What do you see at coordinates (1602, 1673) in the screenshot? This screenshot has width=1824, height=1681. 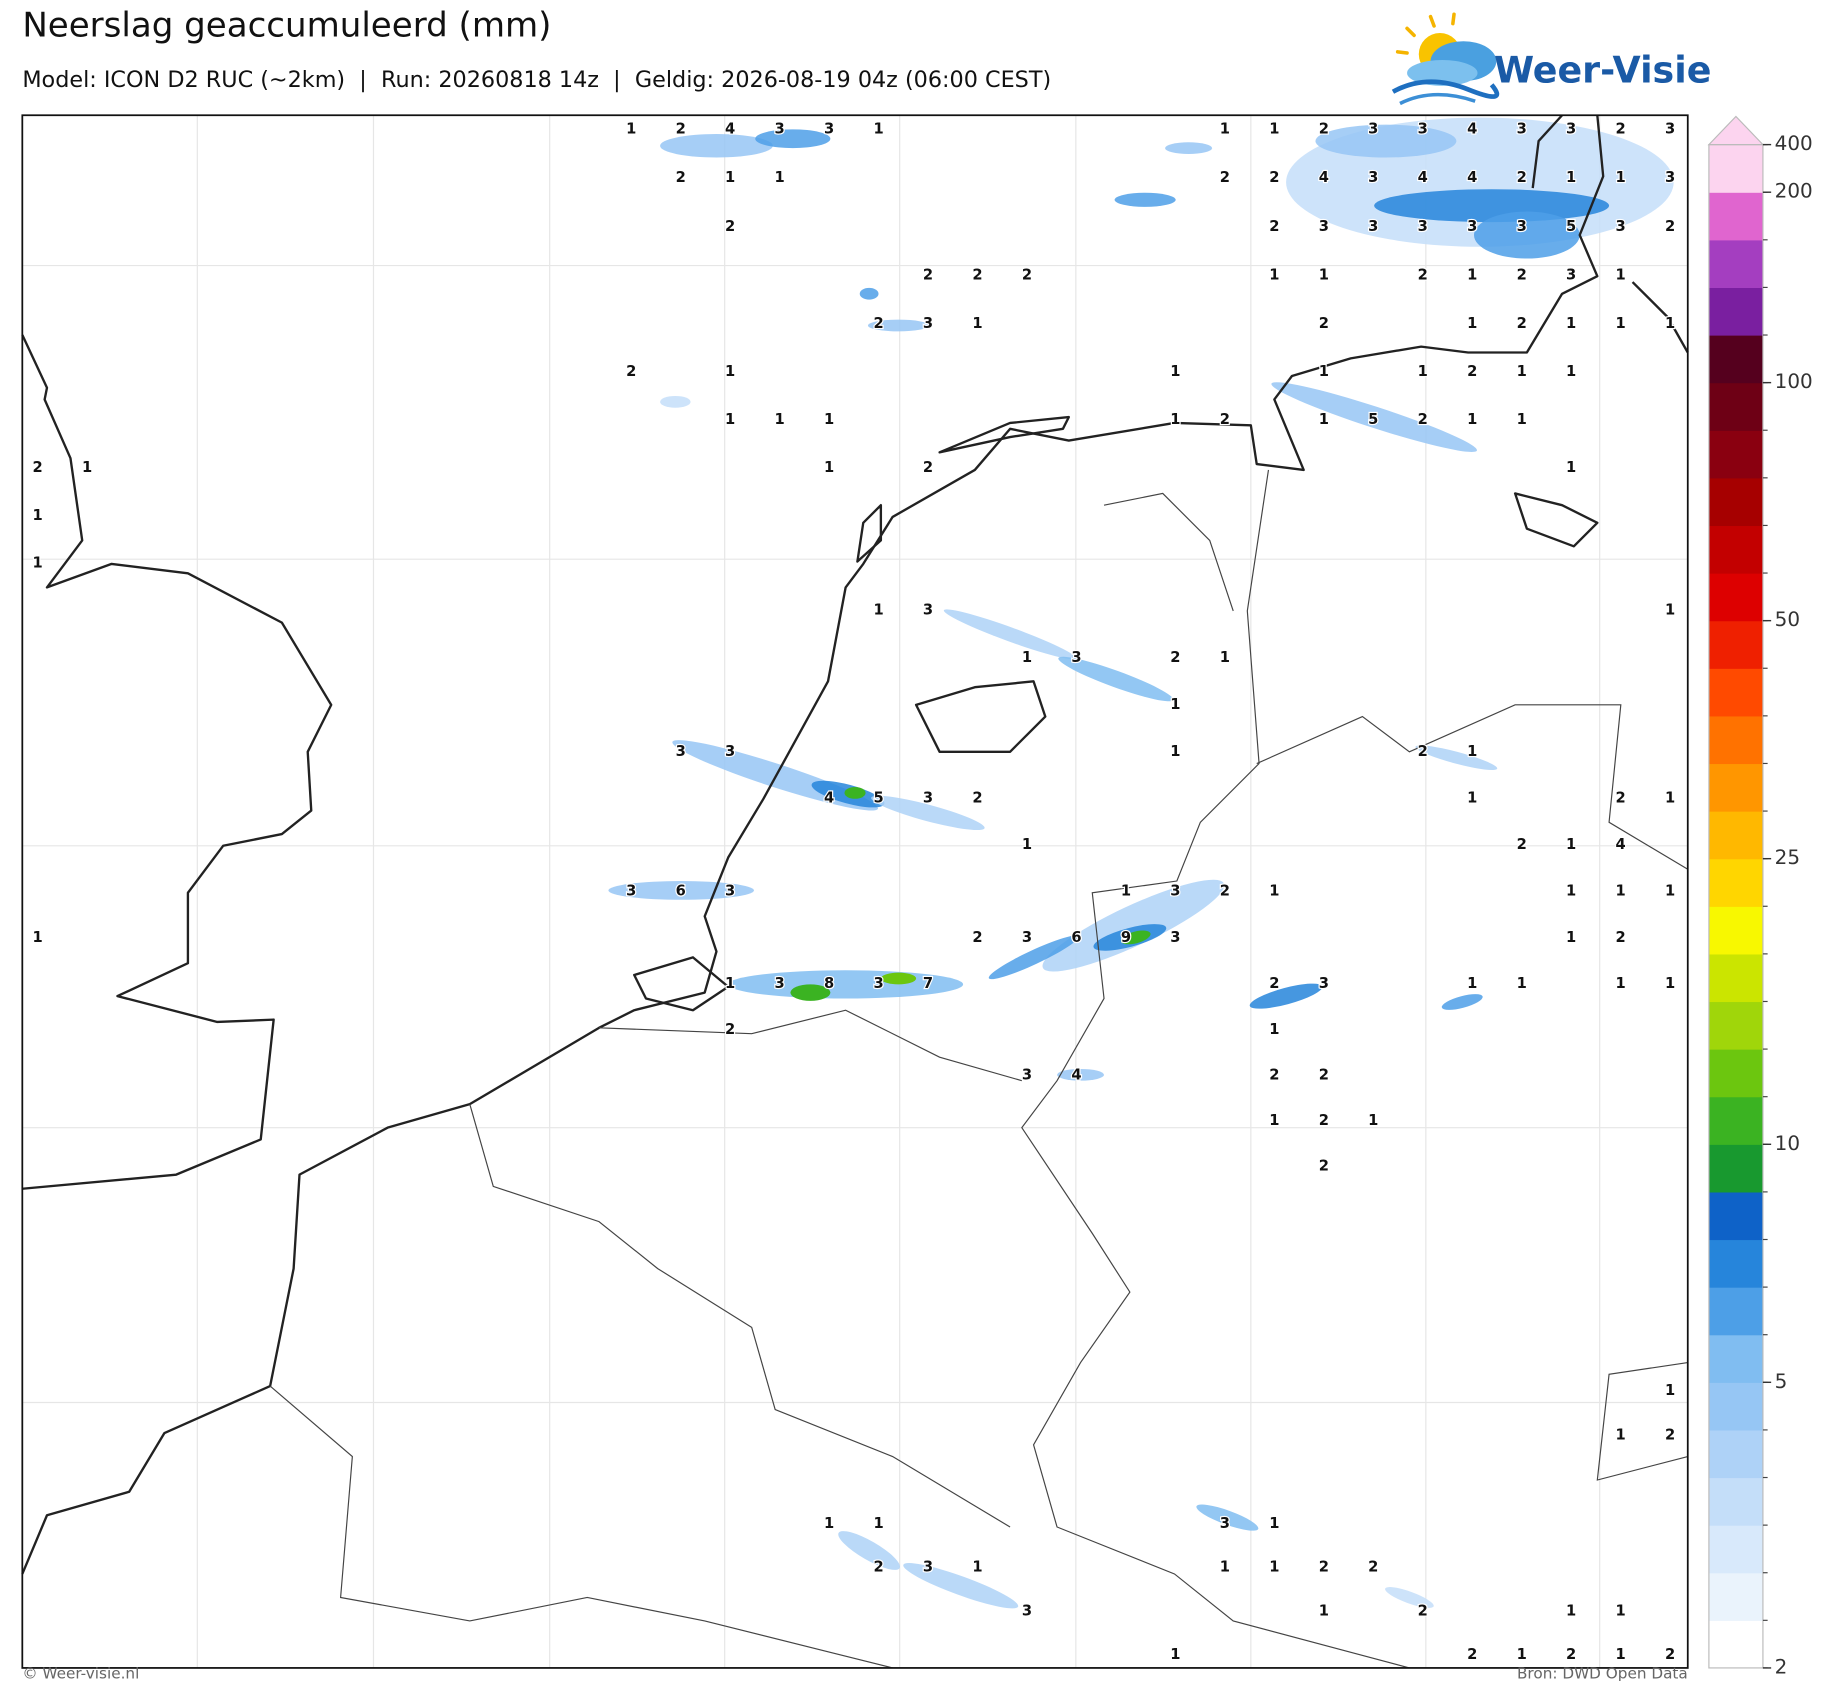 I see `footer-right: Bron: DWD Open Data` at bounding box center [1602, 1673].